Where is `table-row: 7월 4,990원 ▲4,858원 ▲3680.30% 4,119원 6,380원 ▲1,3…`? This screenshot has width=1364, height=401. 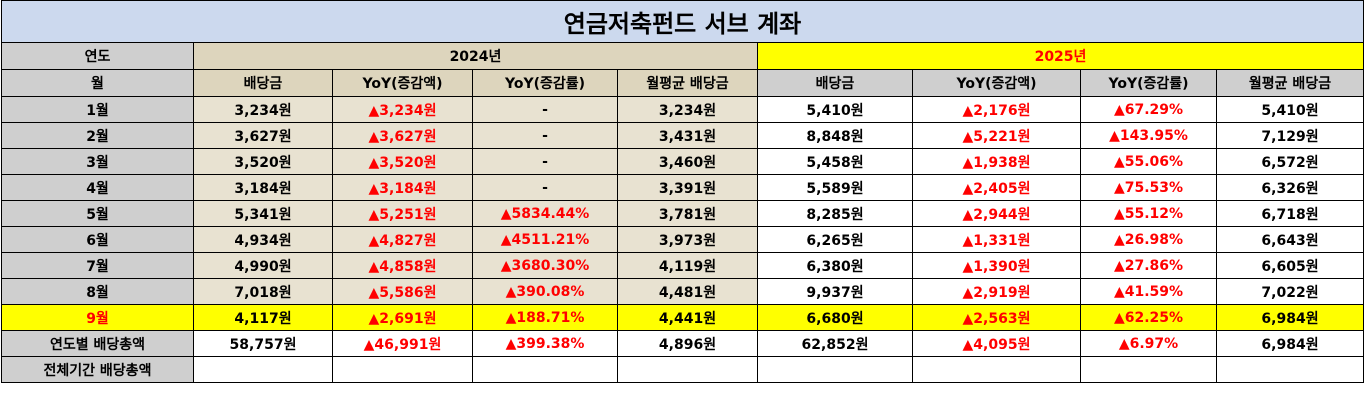
table-row: 7월 4,990원 ▲4,858원 ▲3680.30% 4,119원 6,380원 ▲1,3… is located at coordinates (682, 265).